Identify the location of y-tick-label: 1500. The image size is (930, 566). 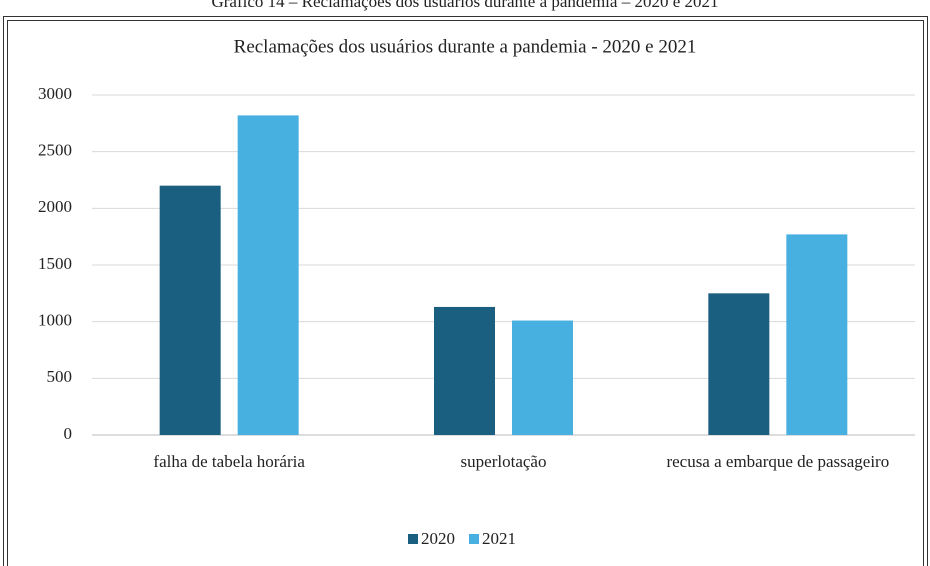
(55, 263).